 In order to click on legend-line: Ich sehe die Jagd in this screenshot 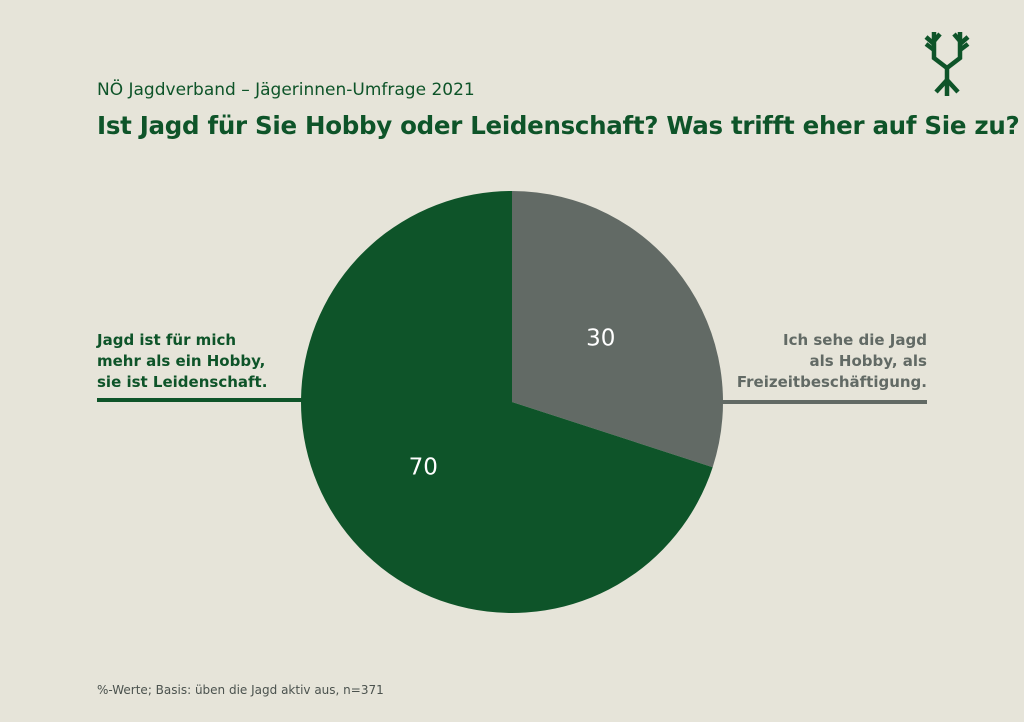, I will do `click(854, 340)`.